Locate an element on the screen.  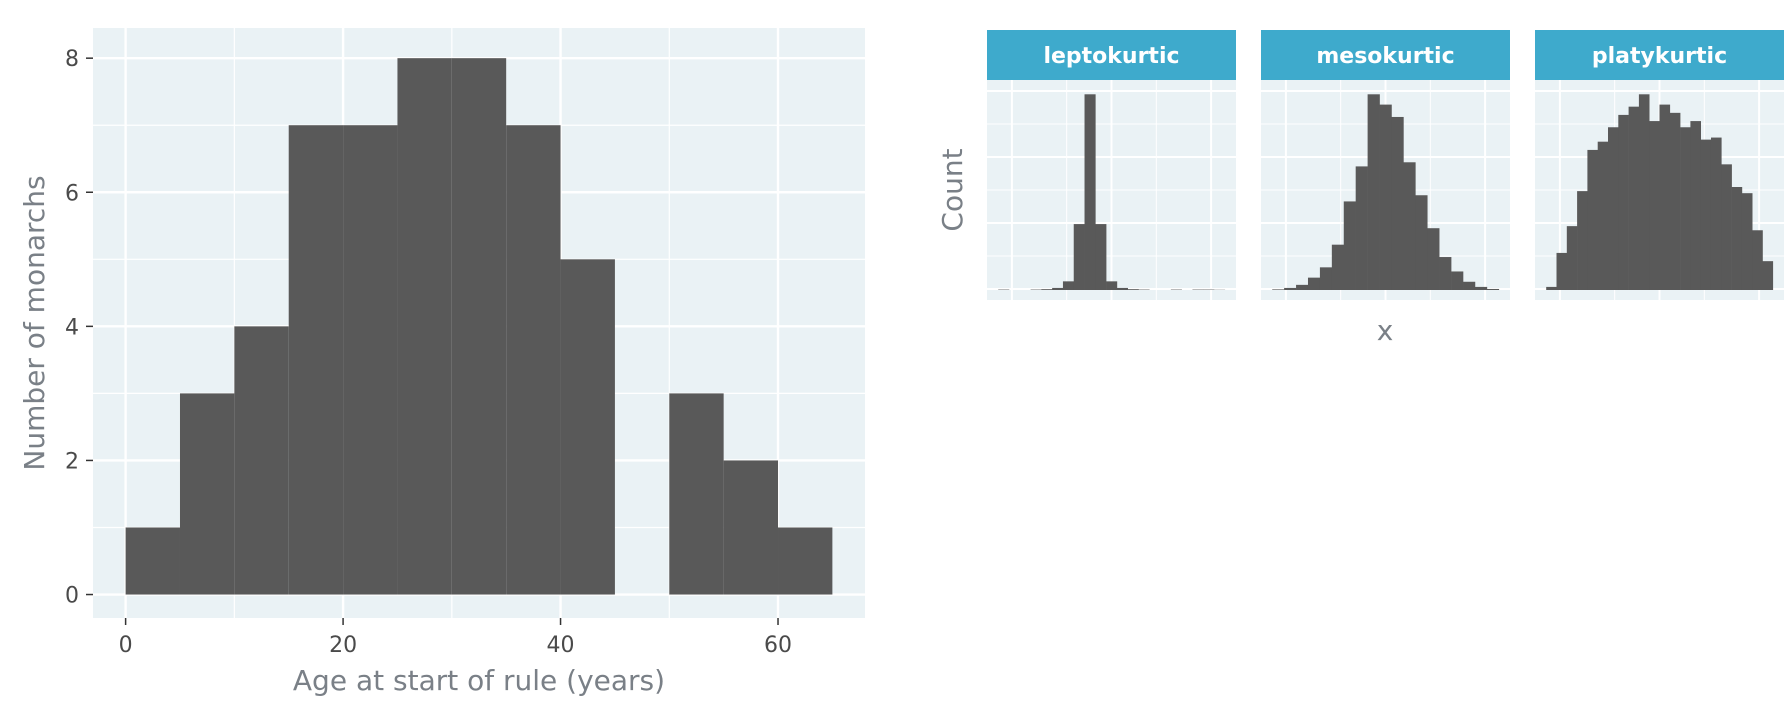
x-tick-label: 40 is located at coordinates (561, 645).